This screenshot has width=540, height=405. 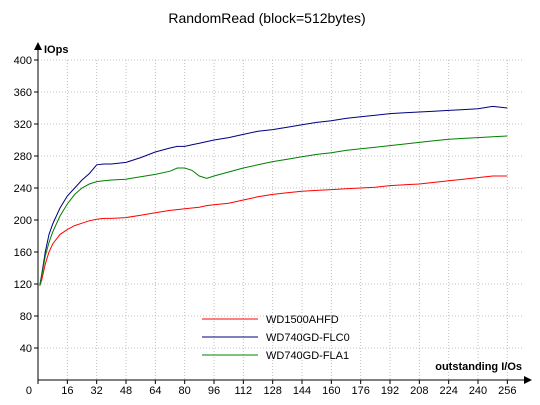 What do you see at coordinates (302, 391) in the screenshot?
I see `x-tick-label: 144` at bounding box center [302, 391].